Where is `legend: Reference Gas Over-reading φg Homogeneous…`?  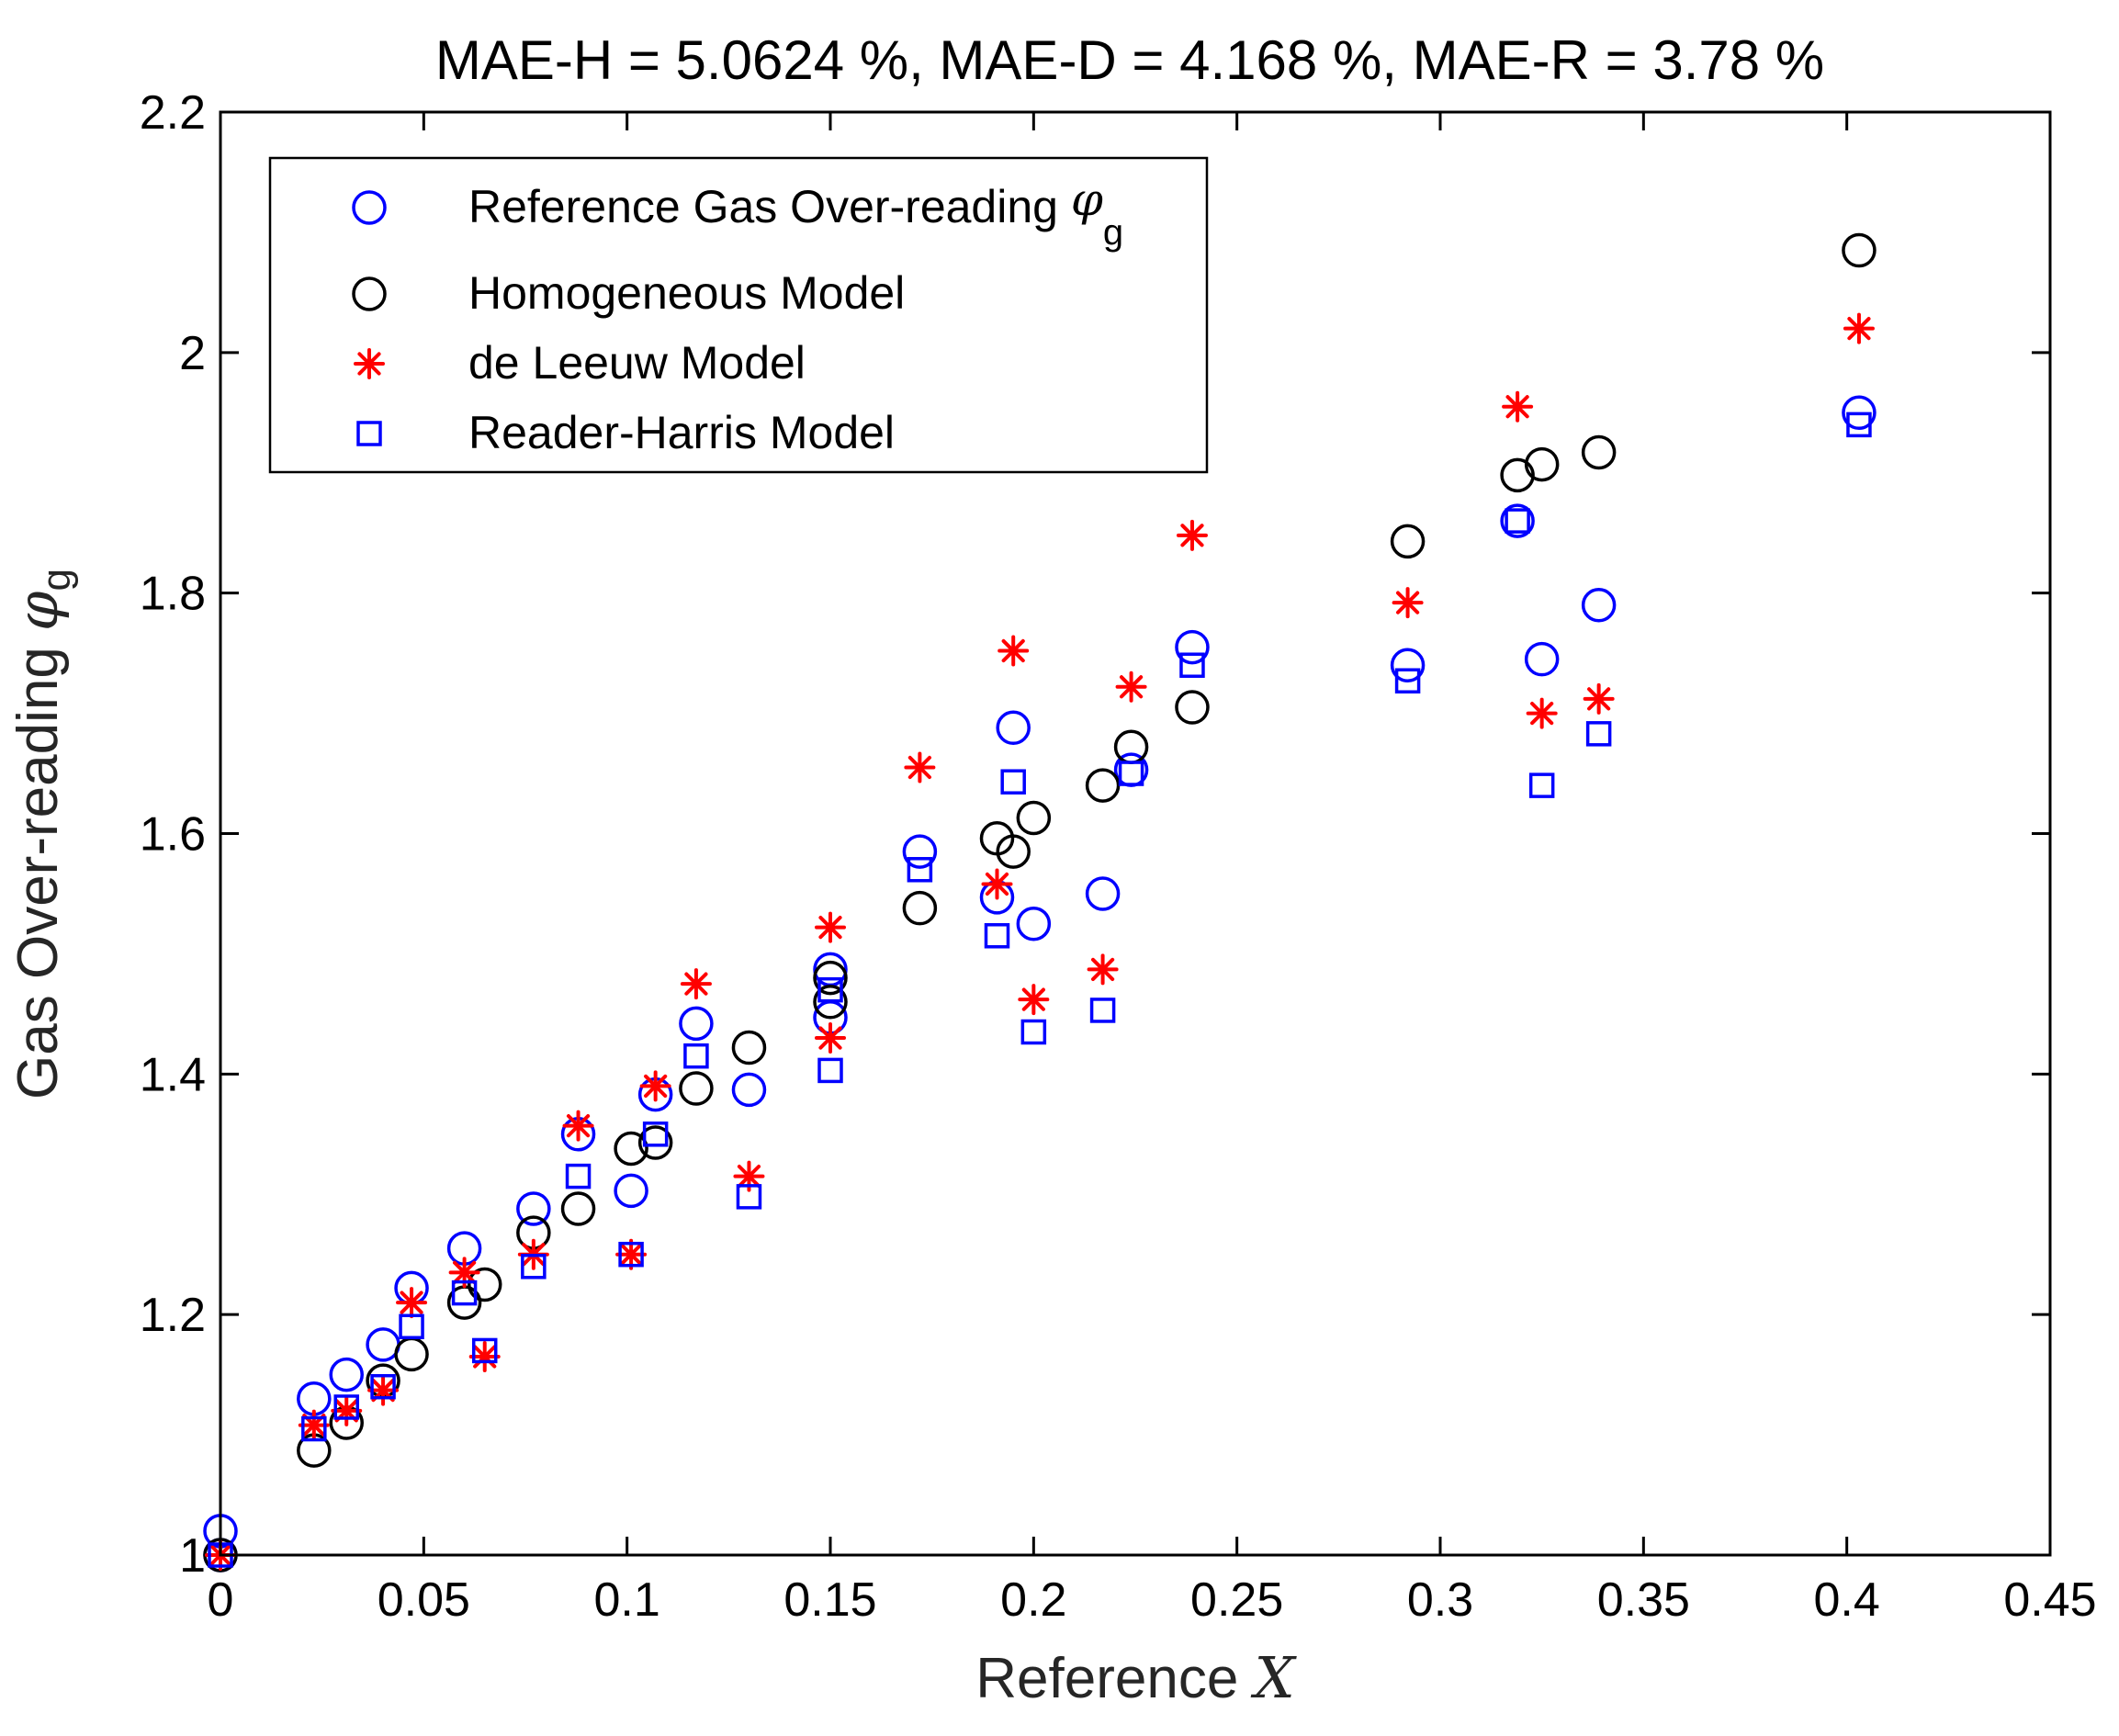
legend: Reference Gas Over-reading φg Homogeneous… is located at coordinates (738, 315).